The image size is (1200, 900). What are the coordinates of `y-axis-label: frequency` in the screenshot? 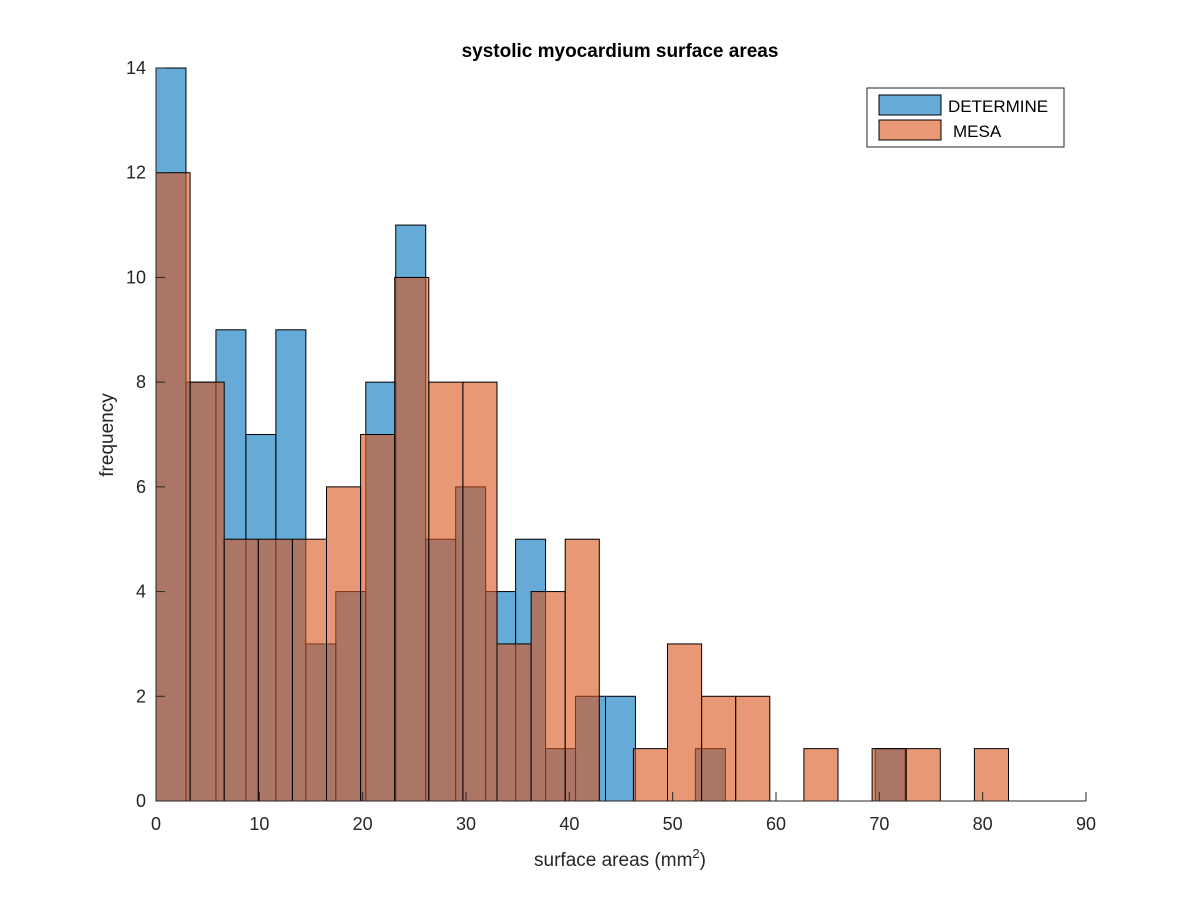 It's located at (107, 435).